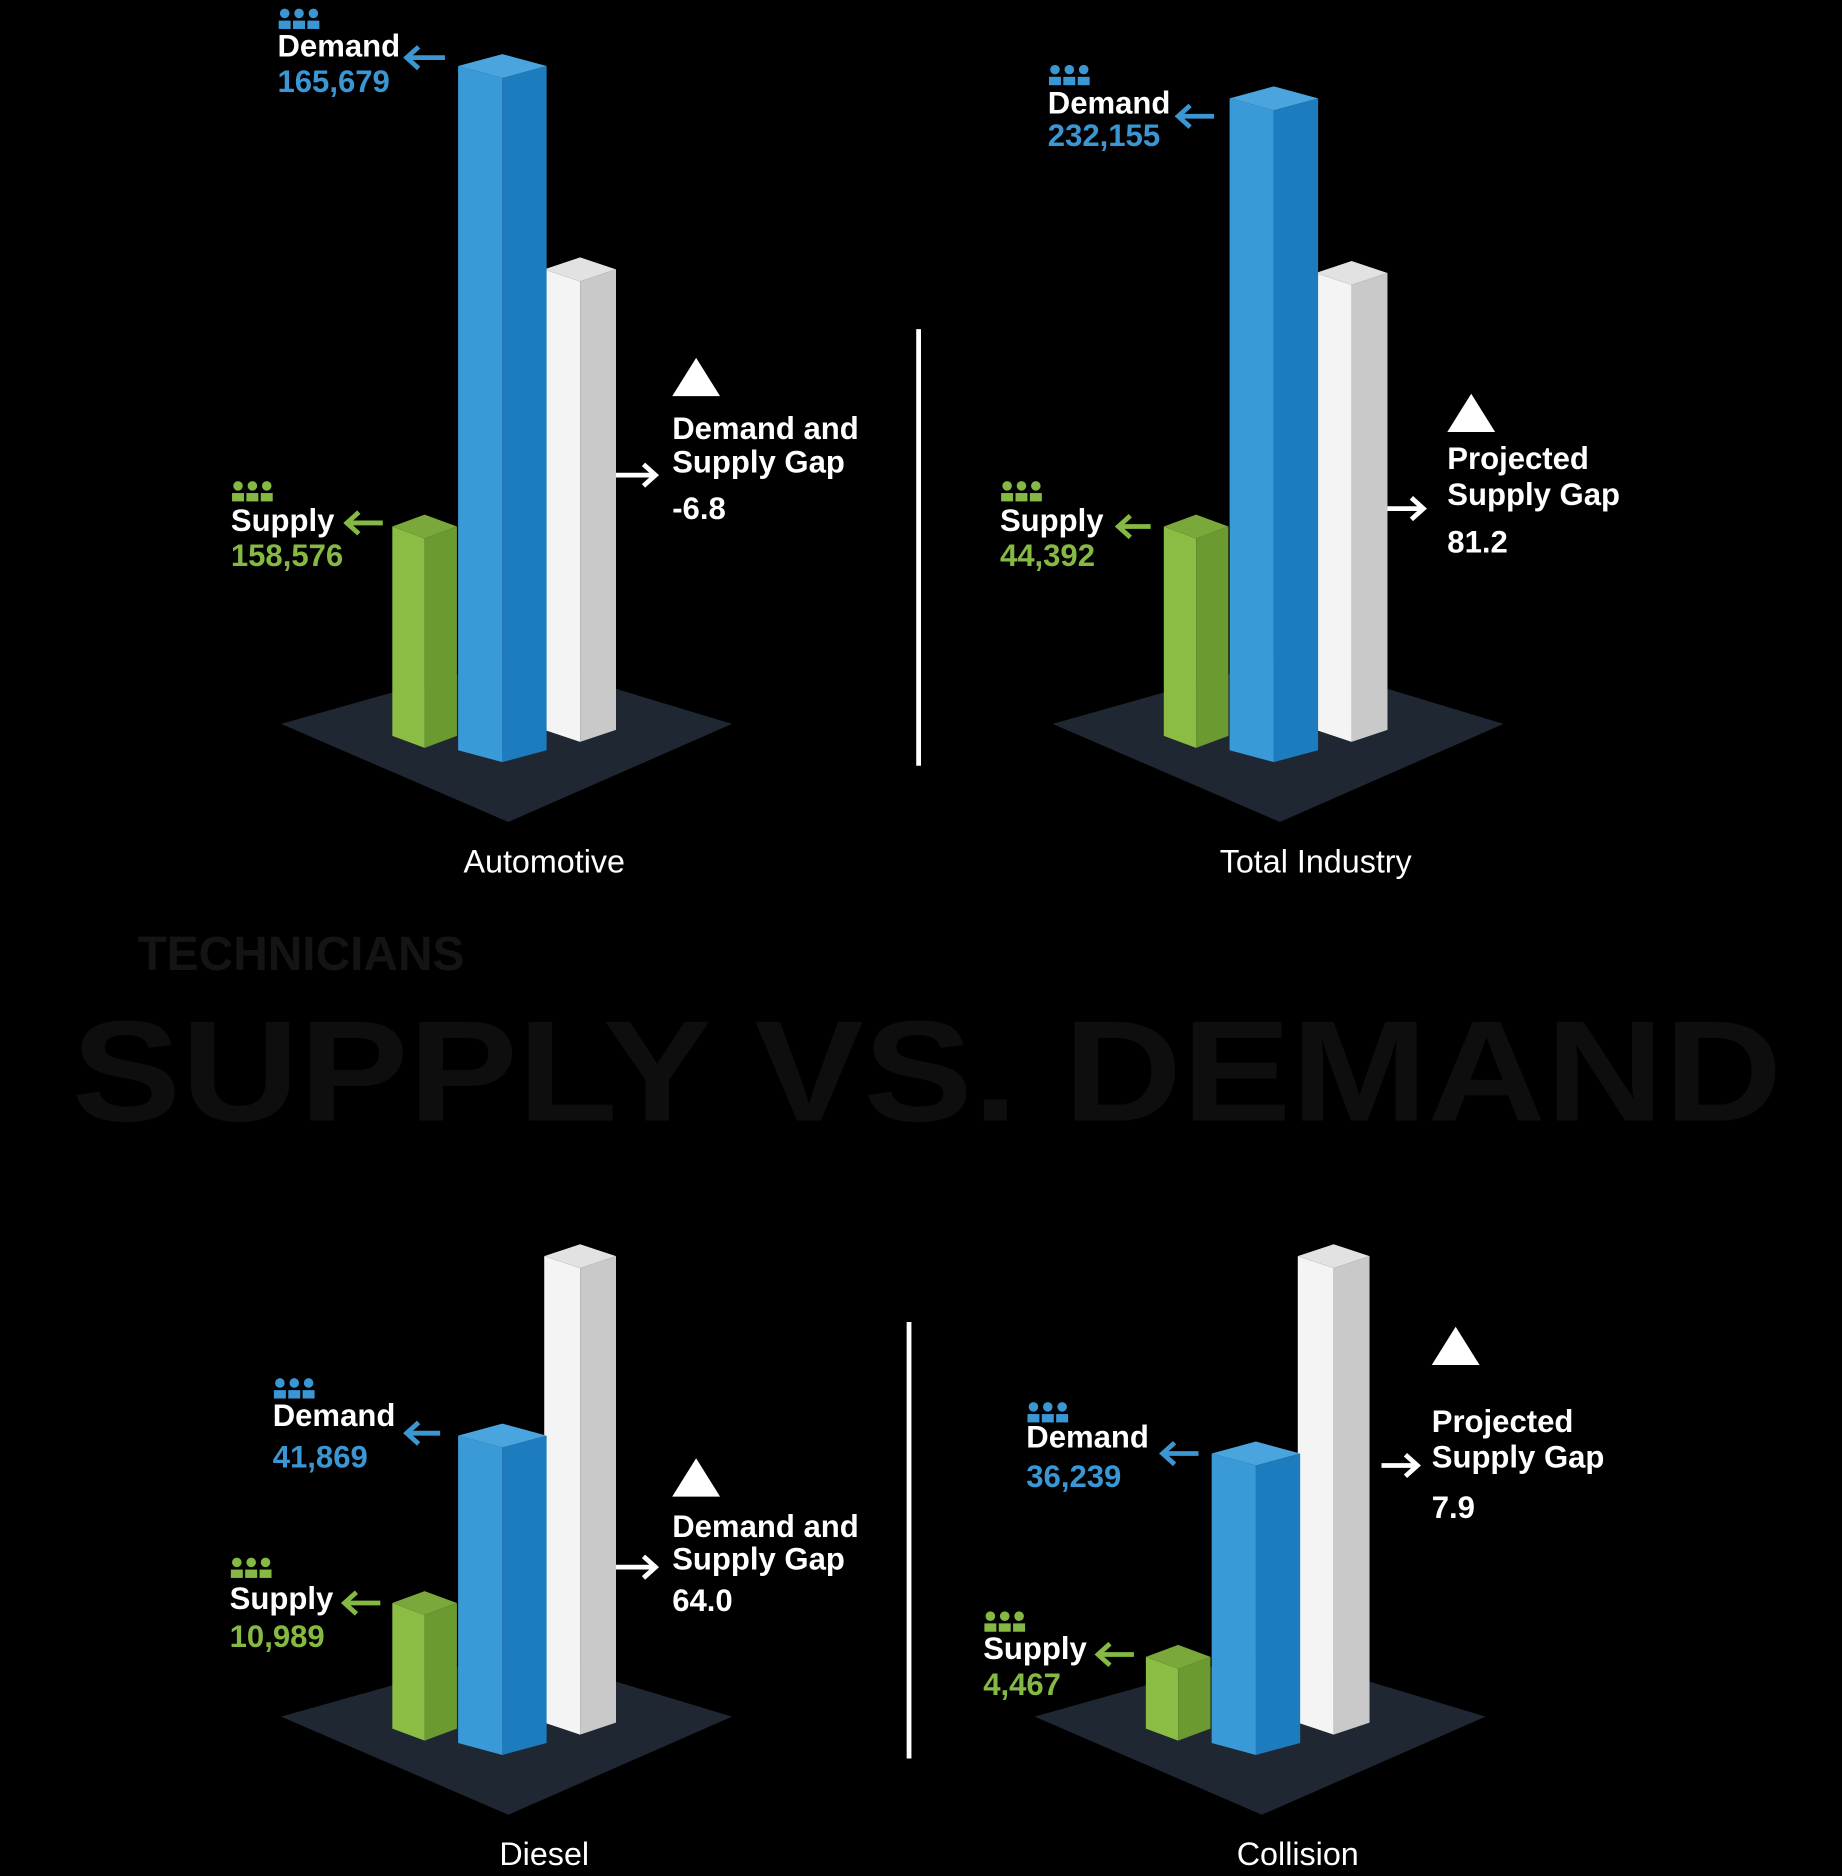 The width and height of the screenshot is (1842, 1876). What do you see at coordinates (320, 1457) in the screenshot?
I see `demand-value: 41,869` at bounding box center [320, 1457].